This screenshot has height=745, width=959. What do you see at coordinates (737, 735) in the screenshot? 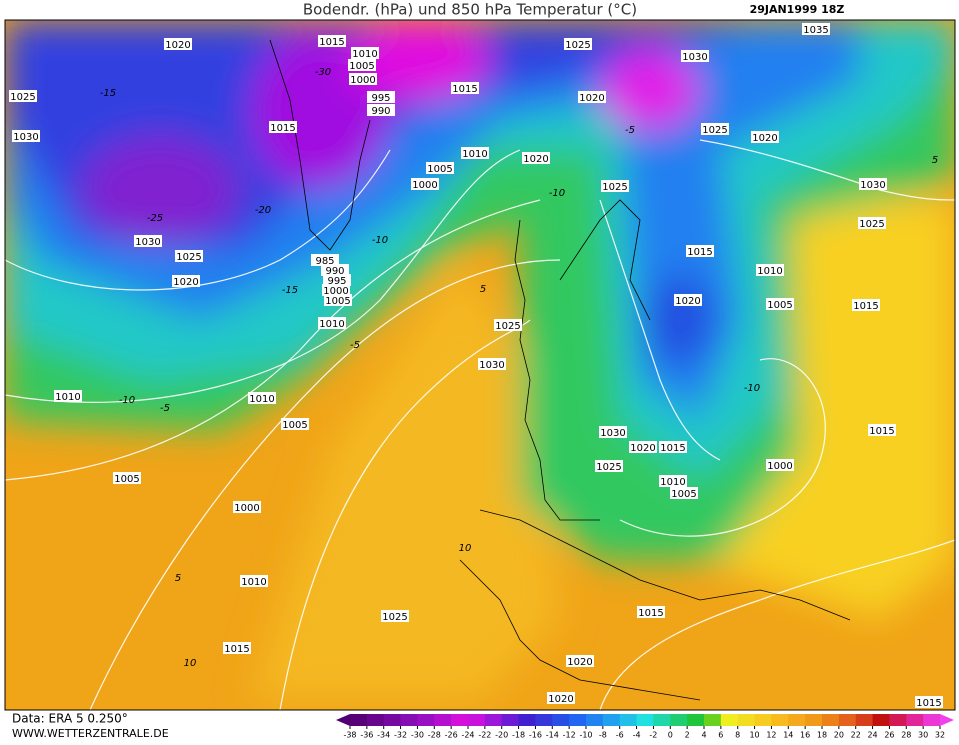
I see `colorbar-tick-label: 8` at bounding box center [737, 735].